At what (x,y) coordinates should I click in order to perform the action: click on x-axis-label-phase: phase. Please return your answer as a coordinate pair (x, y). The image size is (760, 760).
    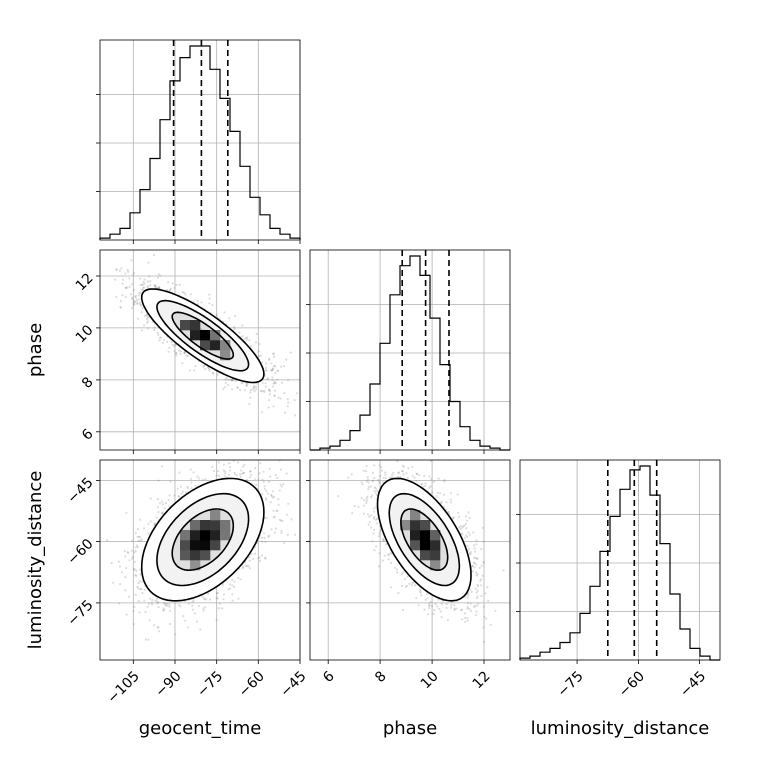
    Looking at the image, I should click on (410, 728).